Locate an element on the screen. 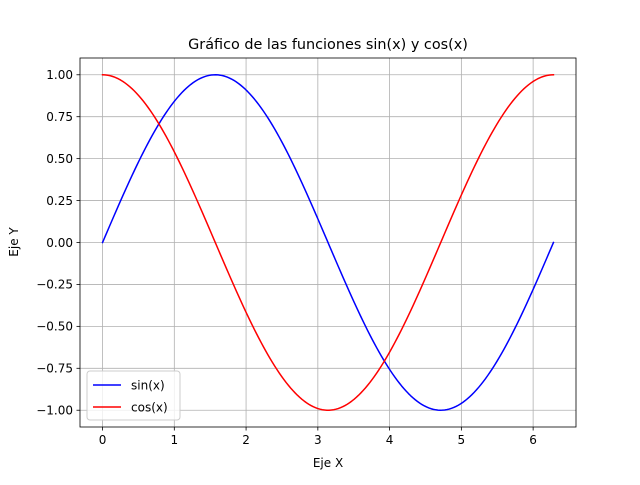 The image size is (640, 485). x-tick-label: 5 is located at coordinates (462, 440).